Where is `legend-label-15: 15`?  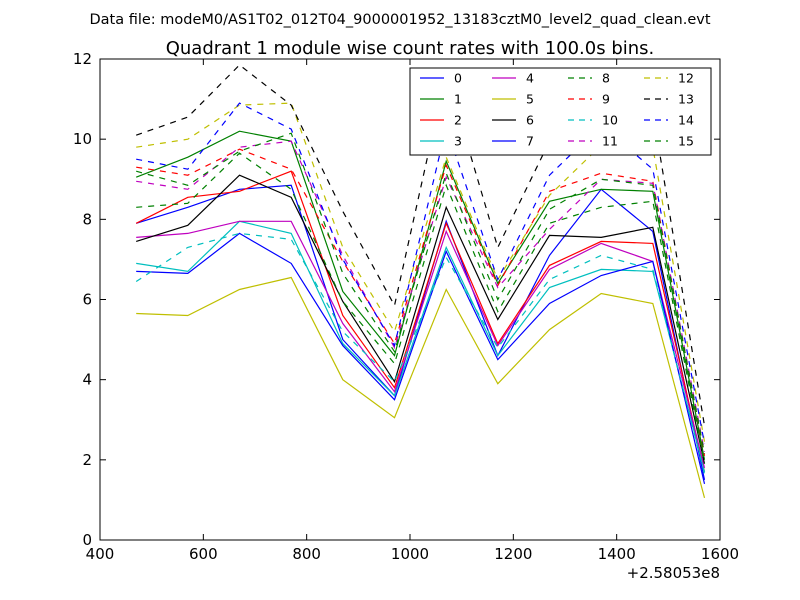 legend-label-15: 15 is located at coordinates (686, 141).